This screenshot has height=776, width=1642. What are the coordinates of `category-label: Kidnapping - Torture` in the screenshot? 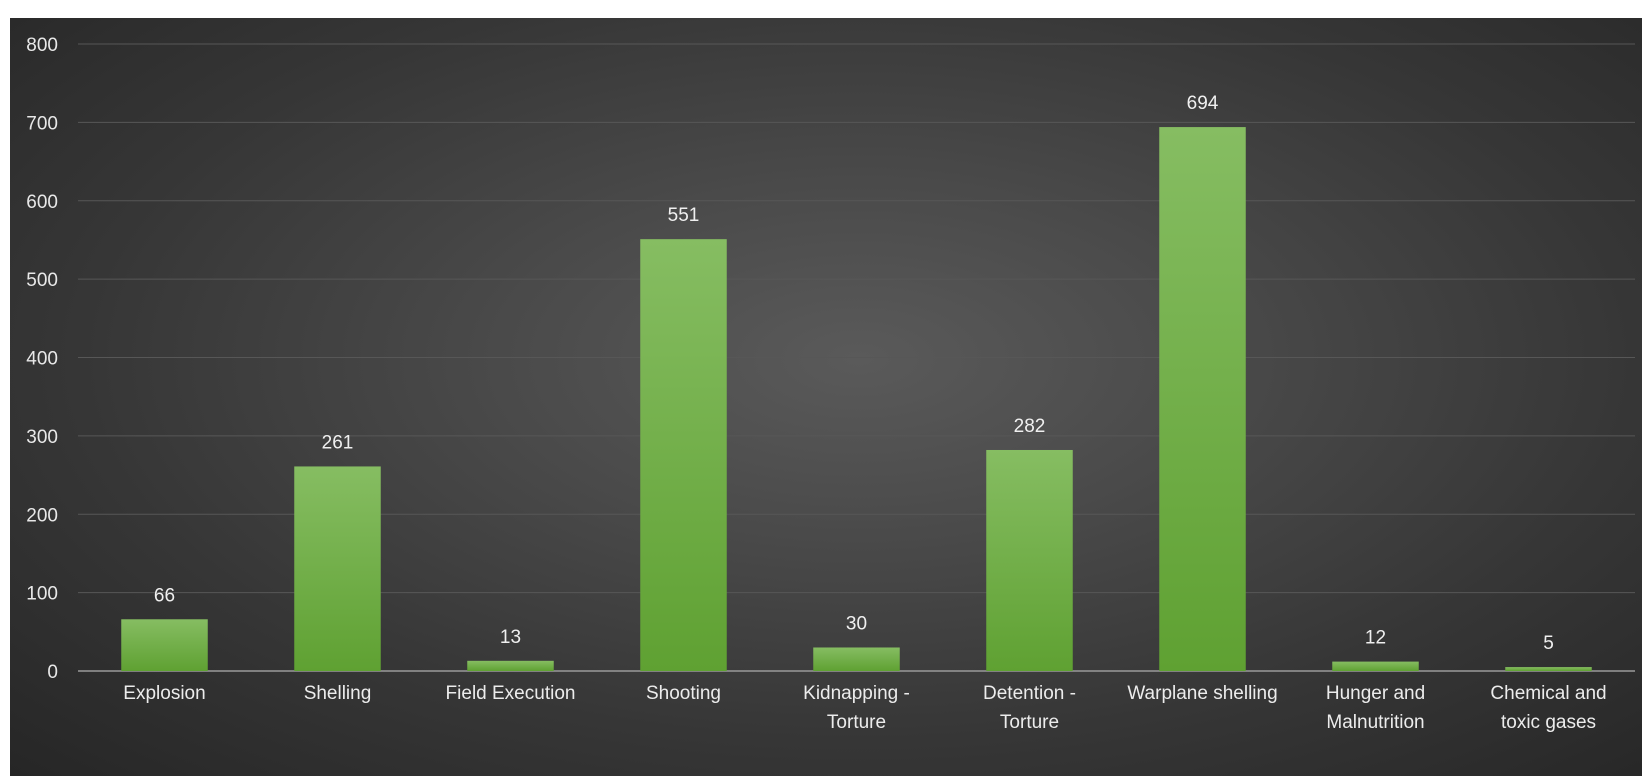 It's located at (856, 708).